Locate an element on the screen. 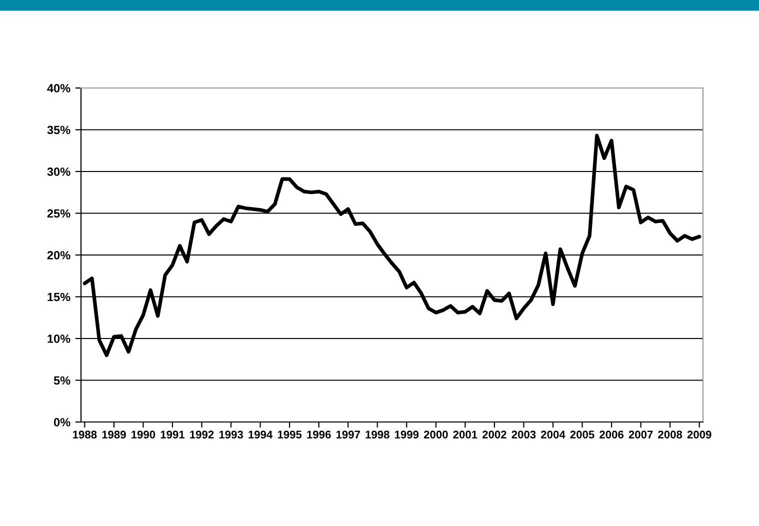  y-tick-label: 20% is located at coordinates (58, 255).